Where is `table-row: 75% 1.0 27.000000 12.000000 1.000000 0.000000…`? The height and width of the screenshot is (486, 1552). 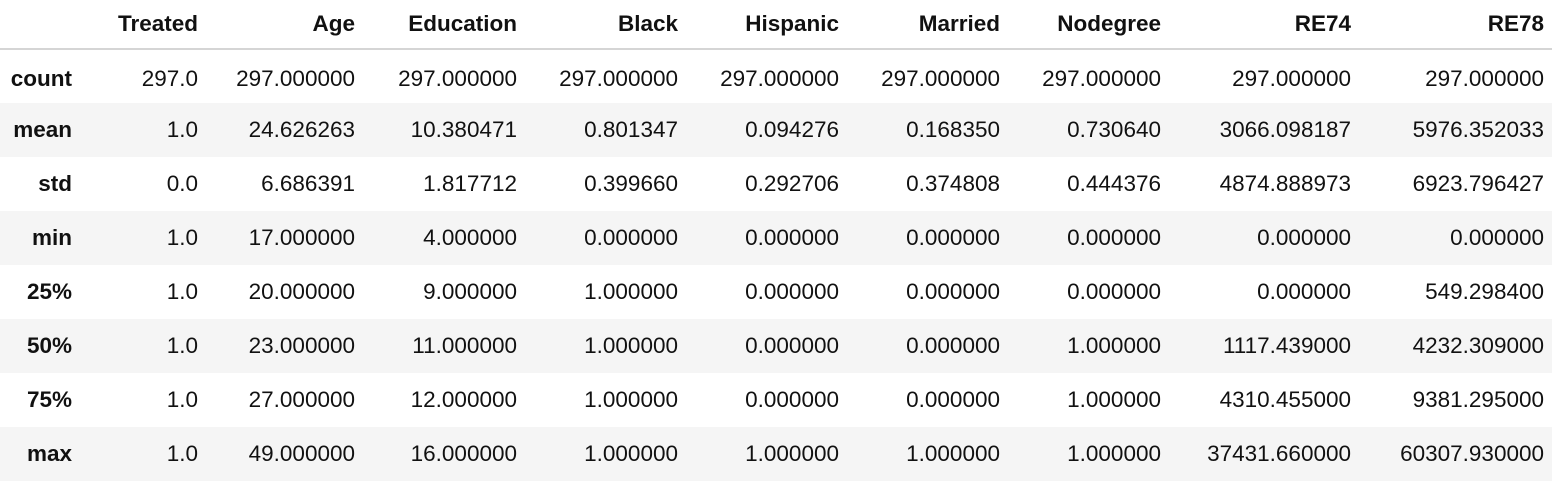 table-row: 75% 1.0 27.000000 12.000000 1.000000 0.000000… is located at coordinates (776, 400).